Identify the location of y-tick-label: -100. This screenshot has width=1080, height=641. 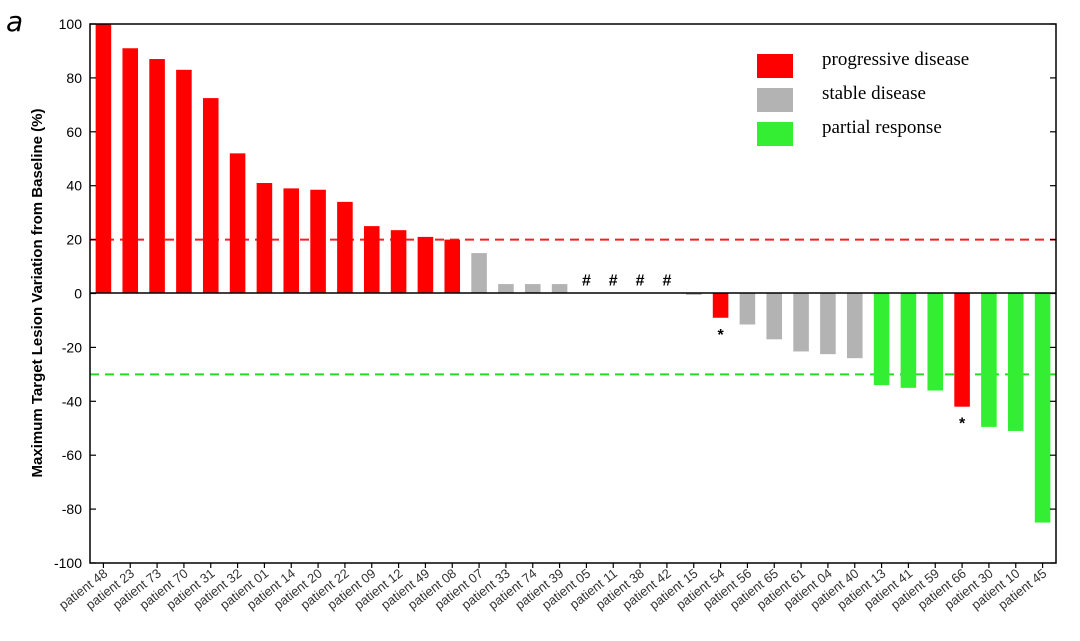
(68, 563).